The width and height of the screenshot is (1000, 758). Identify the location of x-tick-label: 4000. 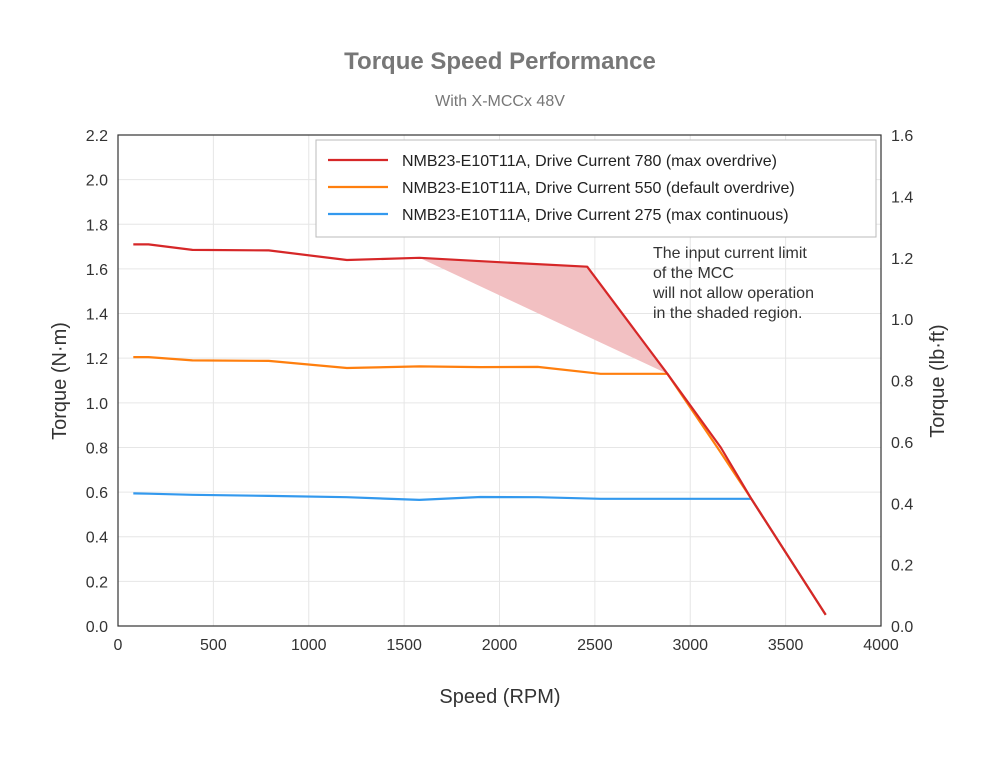
(881, 645).